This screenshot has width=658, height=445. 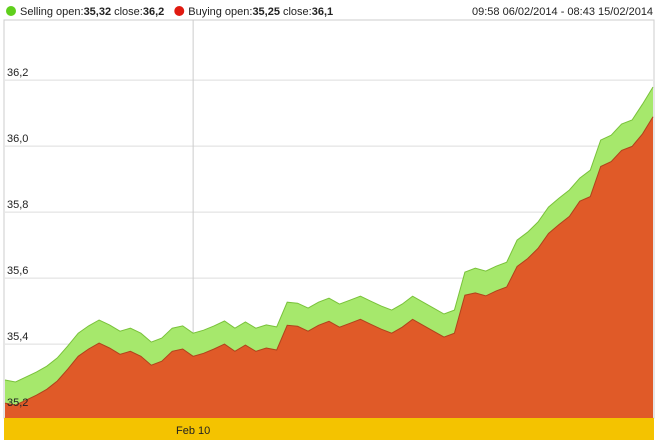 I want to click on legend-entry: Buying open:35,25 close:36,1, so click(x=260, y=12).